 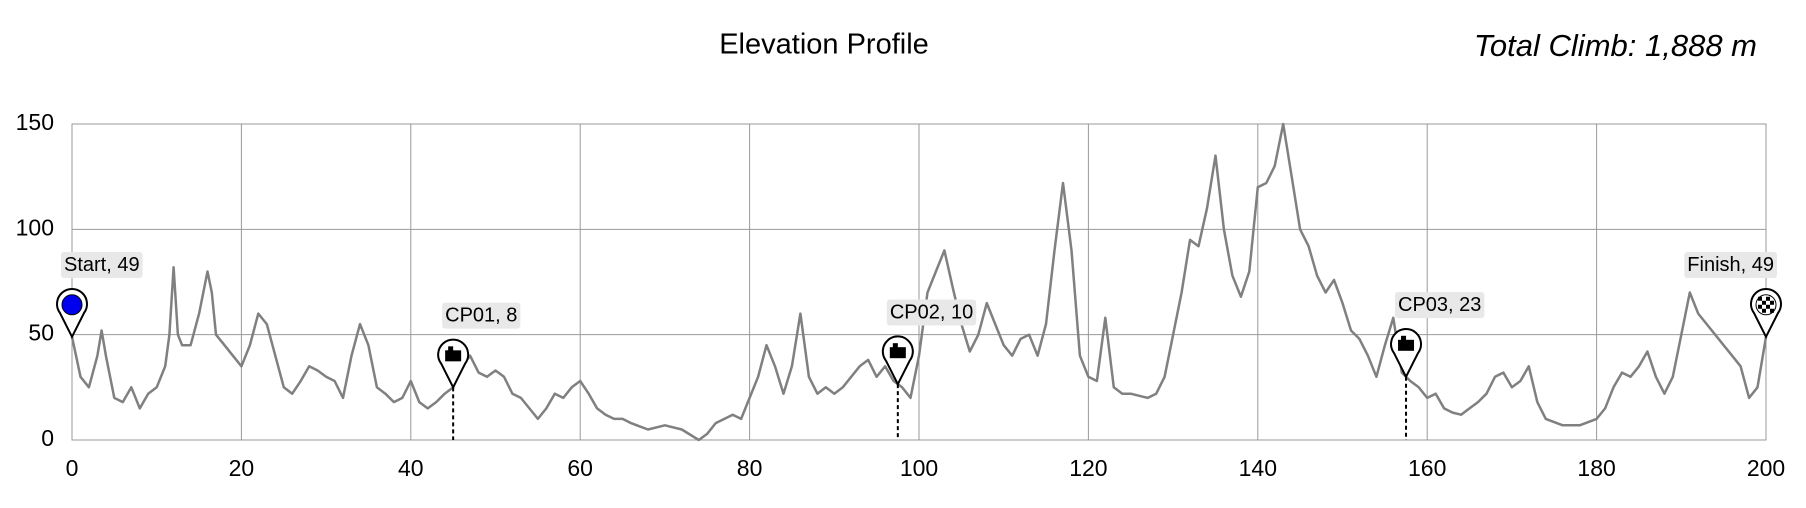 I want to click on marker-label: CP03, 23, so click(x=1439, y=305).